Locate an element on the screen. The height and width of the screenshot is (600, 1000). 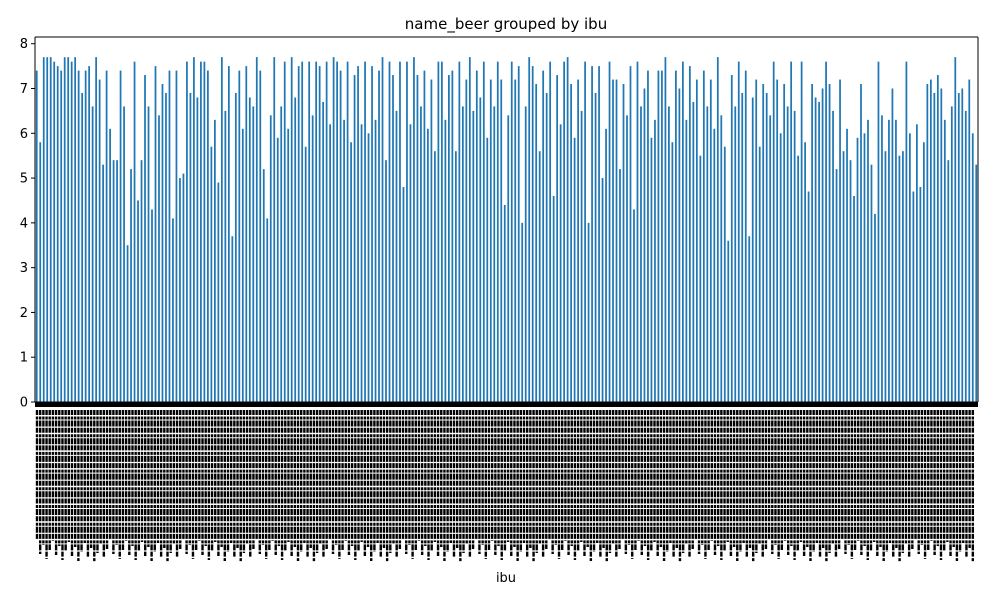
y-tick-label: 6 is located at coordinates (24, 134).